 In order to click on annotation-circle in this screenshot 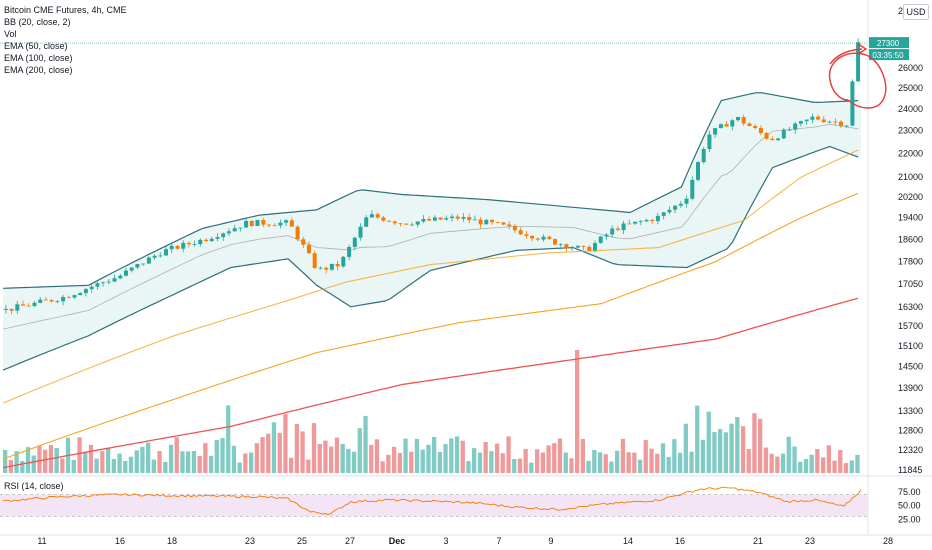, I will do `click(857, 80)`.